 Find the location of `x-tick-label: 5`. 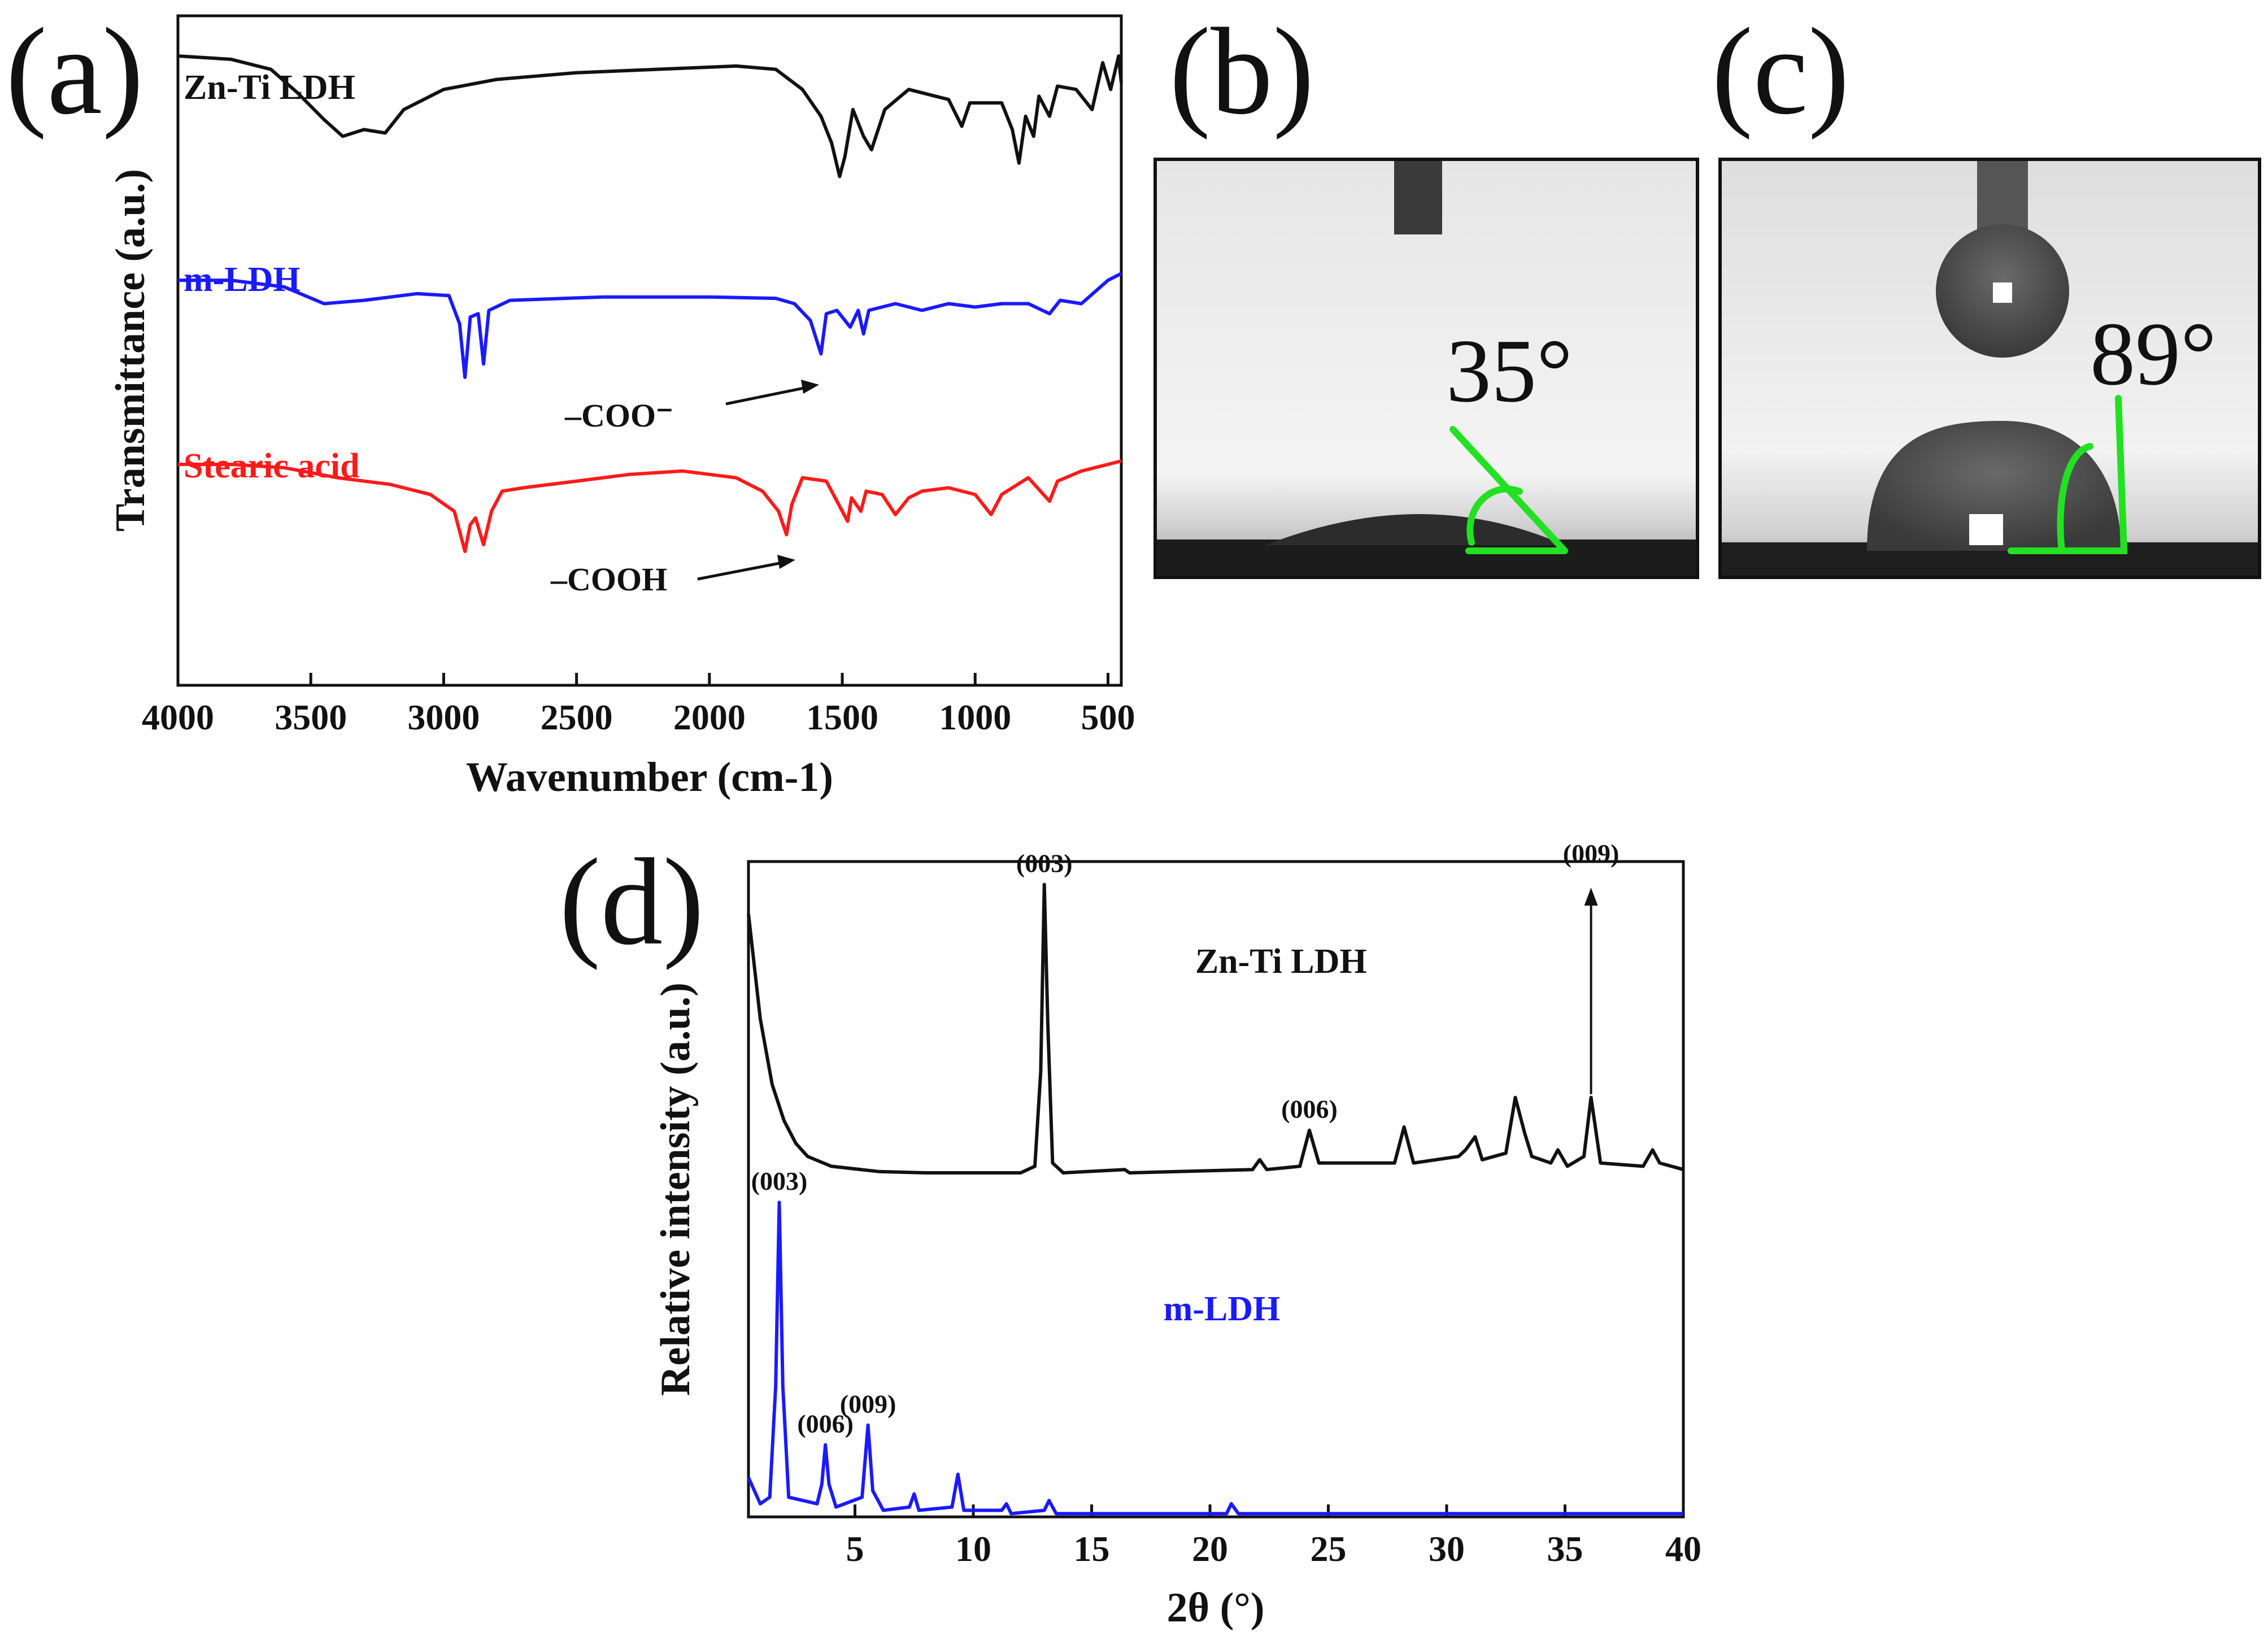

x-tick-label: 5 is located at coordinates (855, 1549).